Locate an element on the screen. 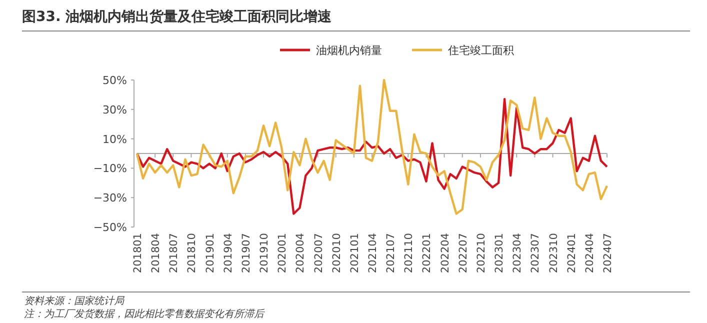  y-tick-label: −50% is located at coordinates (110, 227).